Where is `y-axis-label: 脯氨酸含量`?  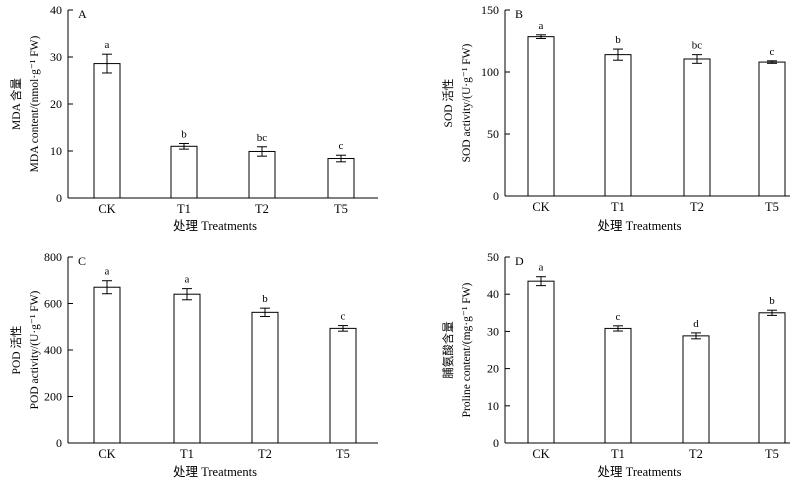 y-axis-label: 脯氨酸含量 is located at coordinates (448, 350).